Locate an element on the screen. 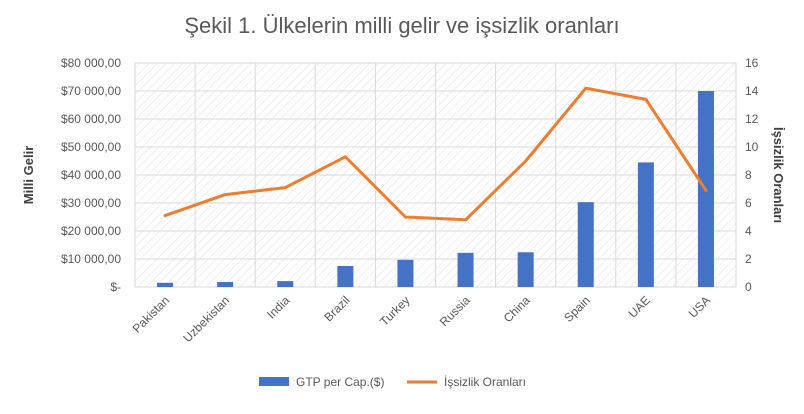 Image resolution: width=804 pixels, height=414 pixels. left-tick-label: $40 000,00 is located at coordinates (91, 175).